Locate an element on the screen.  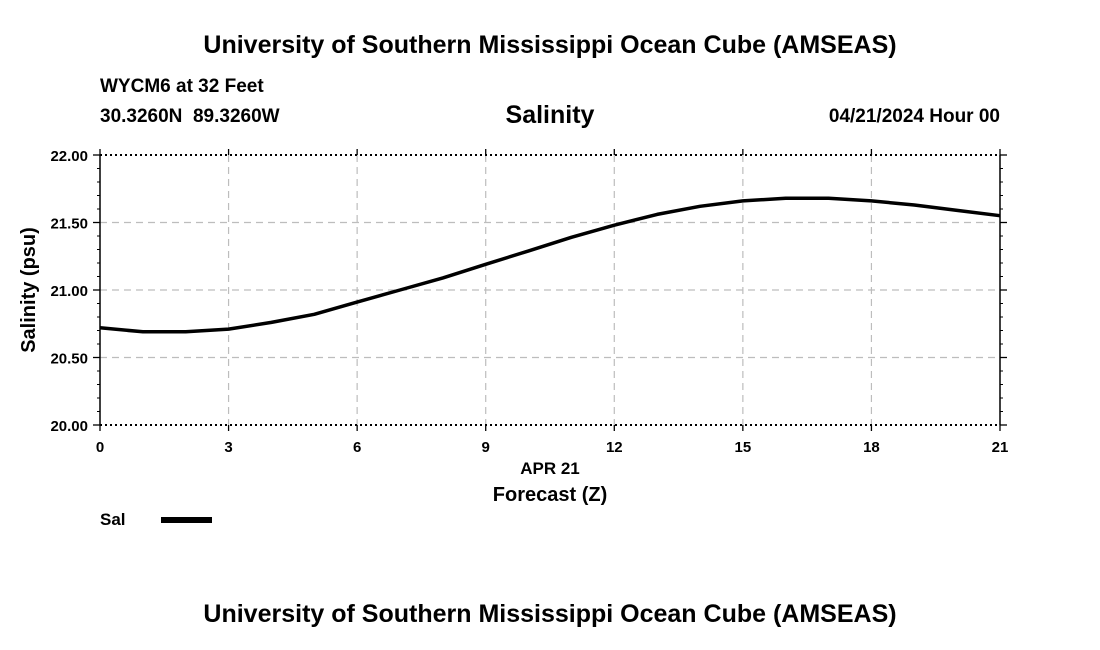
station-label: WYCM6 at 32 Feet is located at coordinates (182, 86).